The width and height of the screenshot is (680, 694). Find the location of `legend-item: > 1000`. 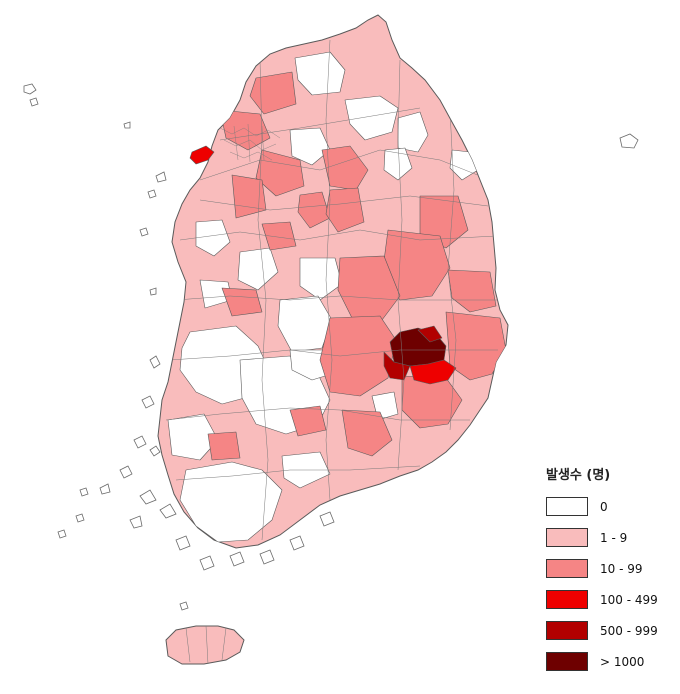

legend-item: > 1000 is located at coordinates (608, 661).